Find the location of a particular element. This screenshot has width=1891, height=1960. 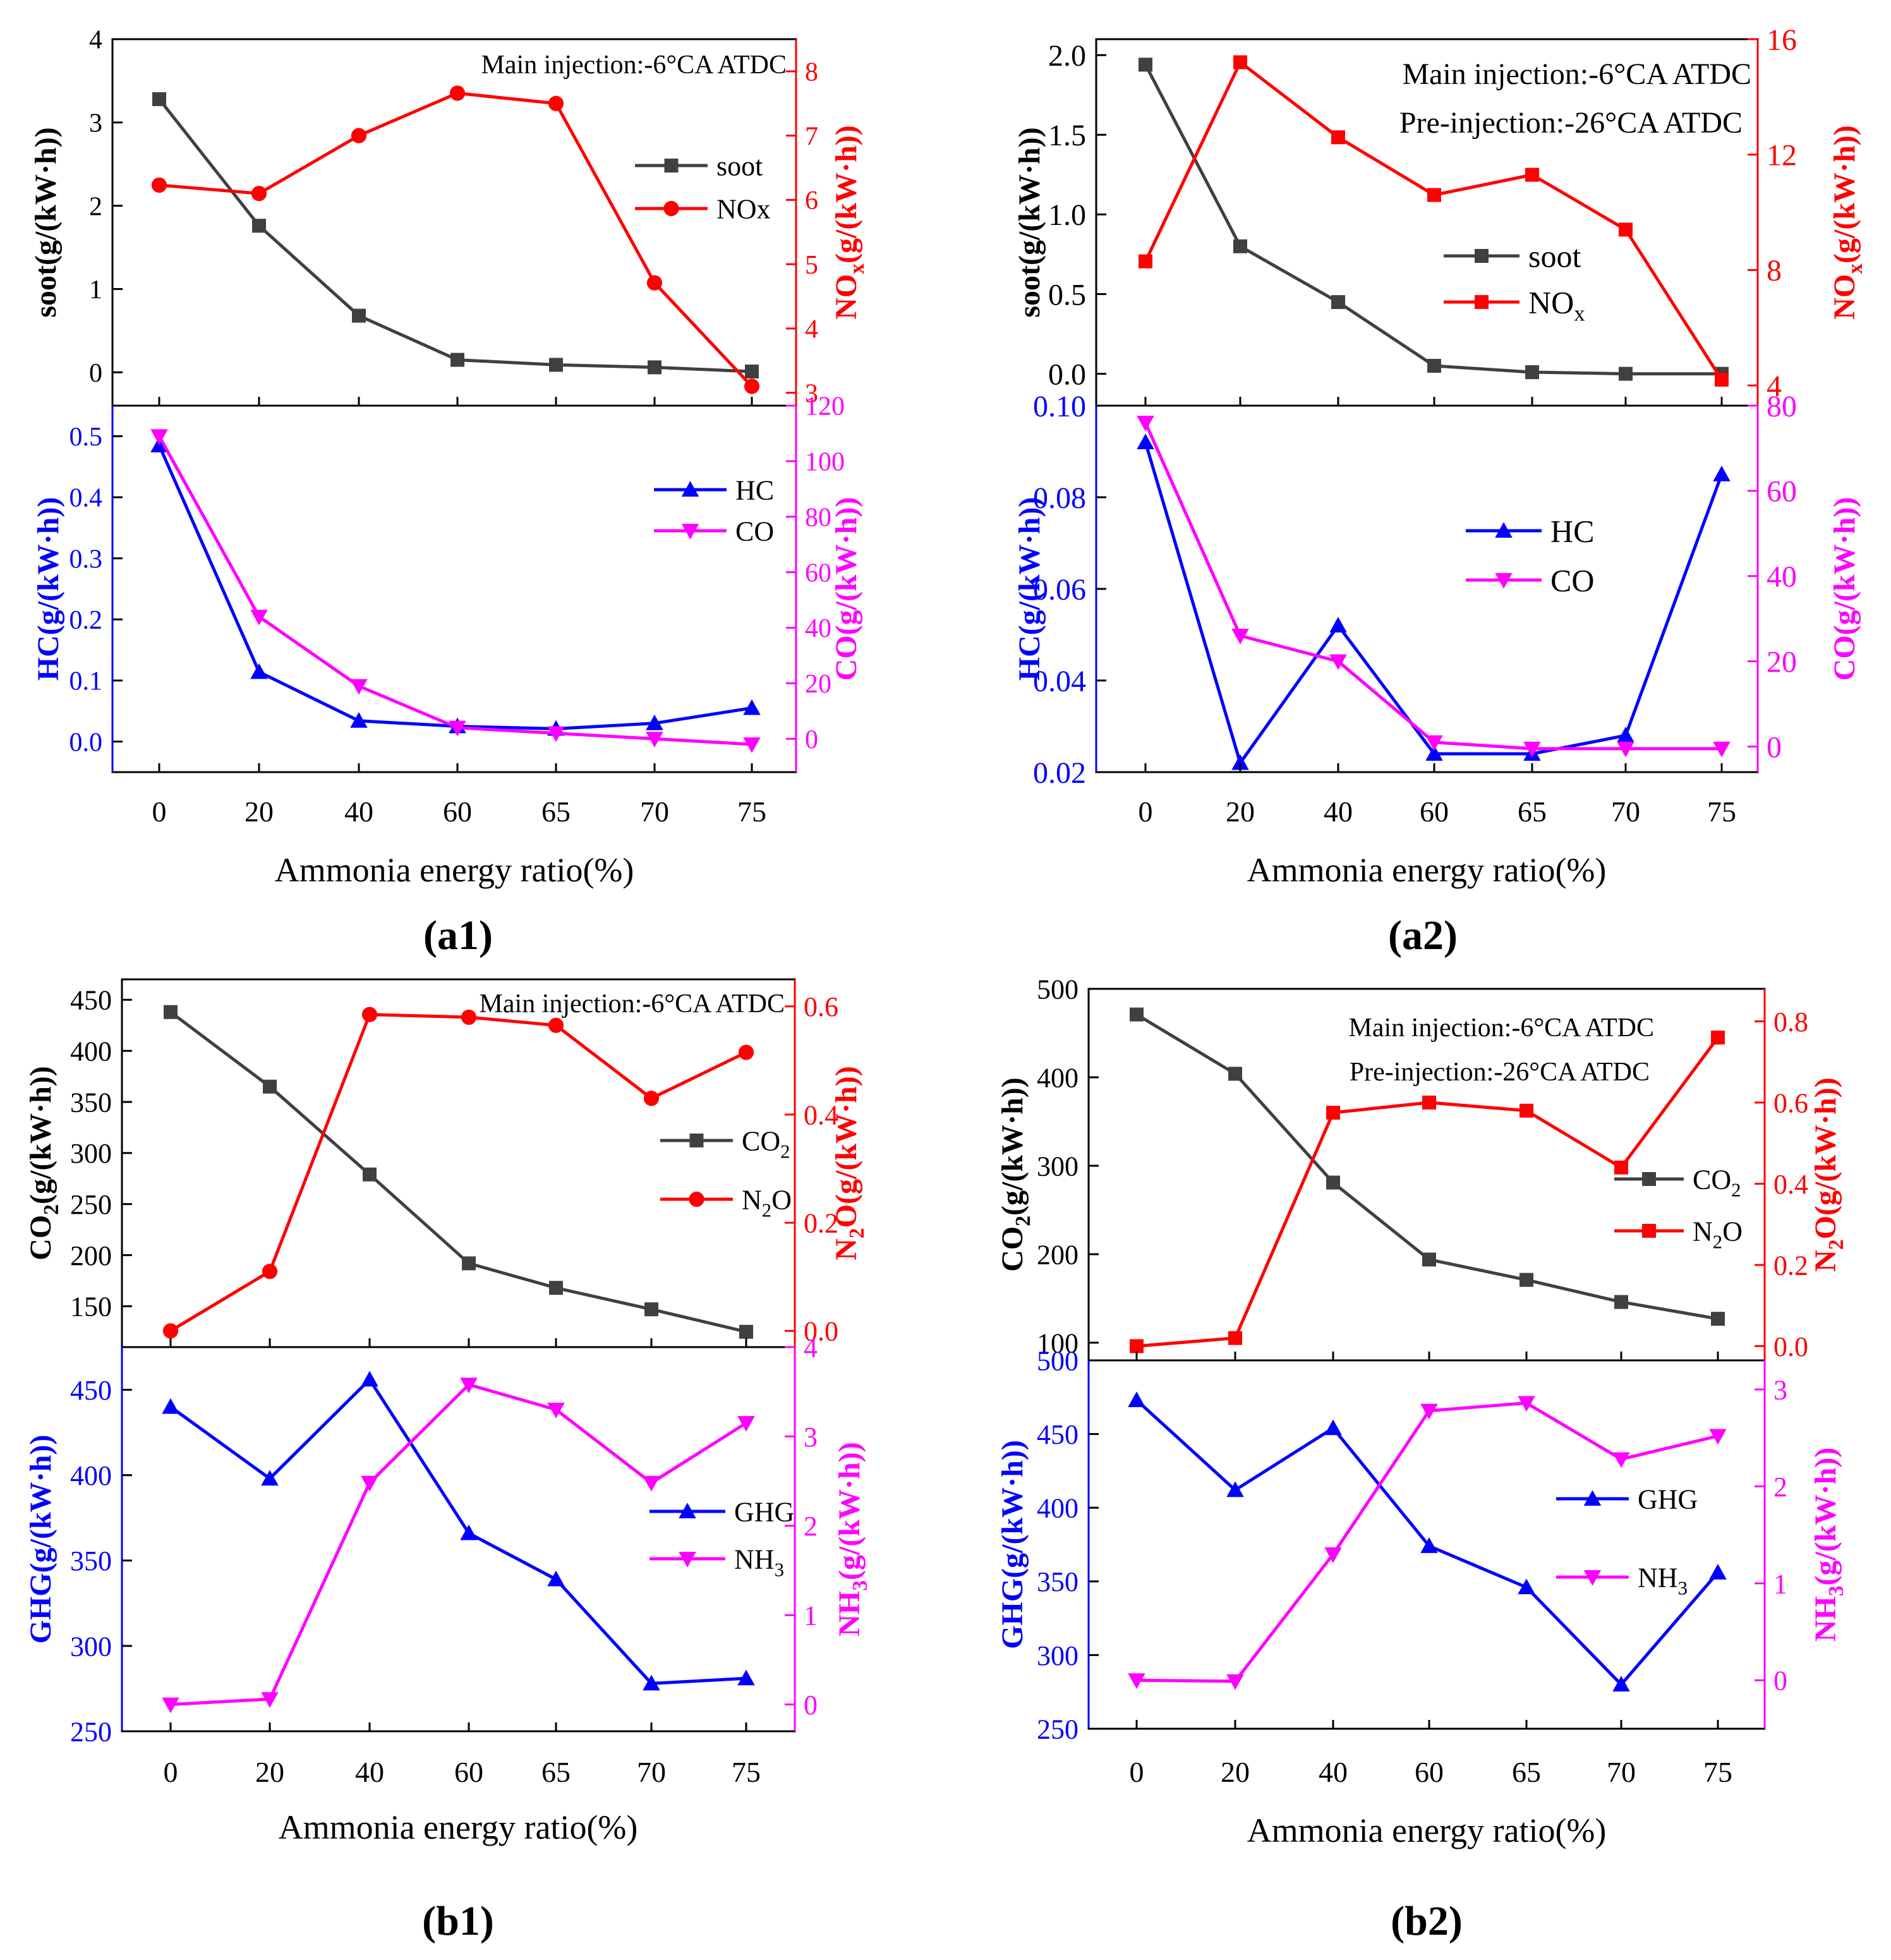

b1-p1-left-tick-label: 250 is located at coordinates (91, 1731).